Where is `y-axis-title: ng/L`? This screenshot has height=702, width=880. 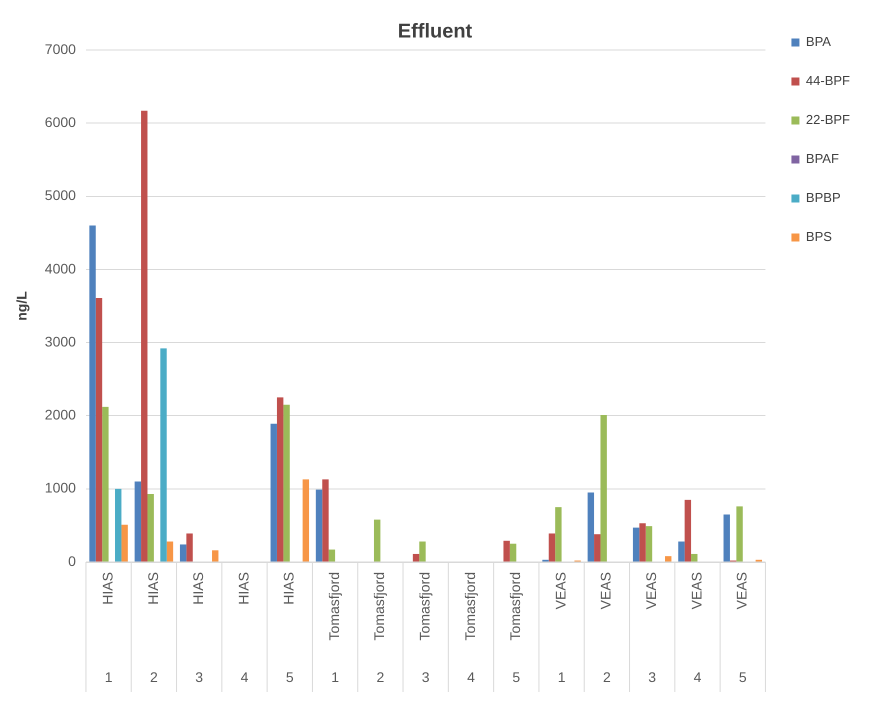
y-axis-title: ng/L is located at coordinates (21, 305).